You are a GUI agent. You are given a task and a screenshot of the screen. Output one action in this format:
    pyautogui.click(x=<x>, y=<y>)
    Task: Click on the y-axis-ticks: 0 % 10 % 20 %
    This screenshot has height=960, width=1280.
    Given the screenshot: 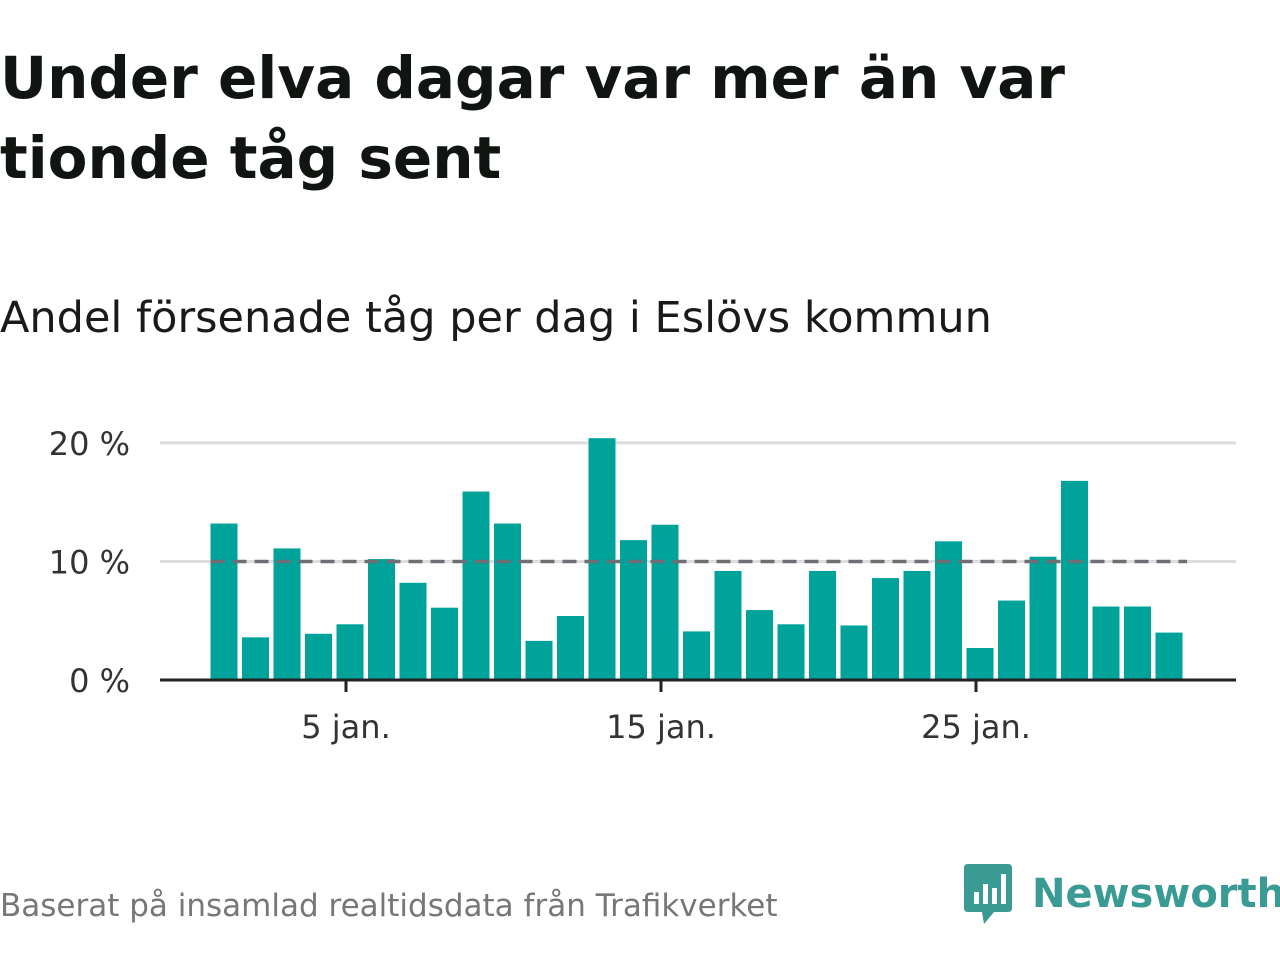 What is the action you would take?
    pyautogui.click(x=89, y=562)
    